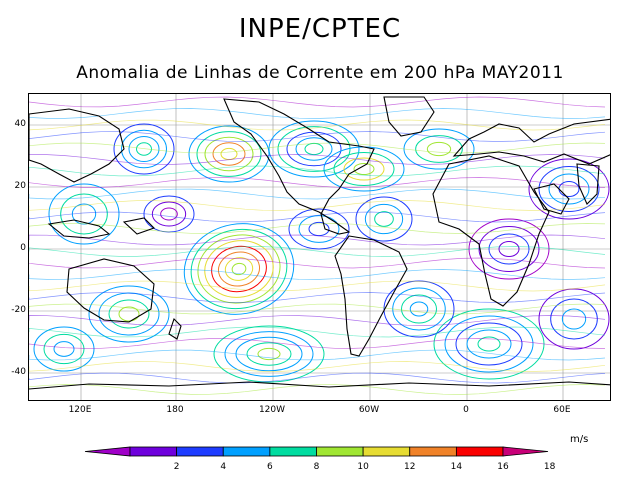  Describe the element at coordinates (363, 467) in the screenshot. I see `colorbar-tick-label: 10` at that location.